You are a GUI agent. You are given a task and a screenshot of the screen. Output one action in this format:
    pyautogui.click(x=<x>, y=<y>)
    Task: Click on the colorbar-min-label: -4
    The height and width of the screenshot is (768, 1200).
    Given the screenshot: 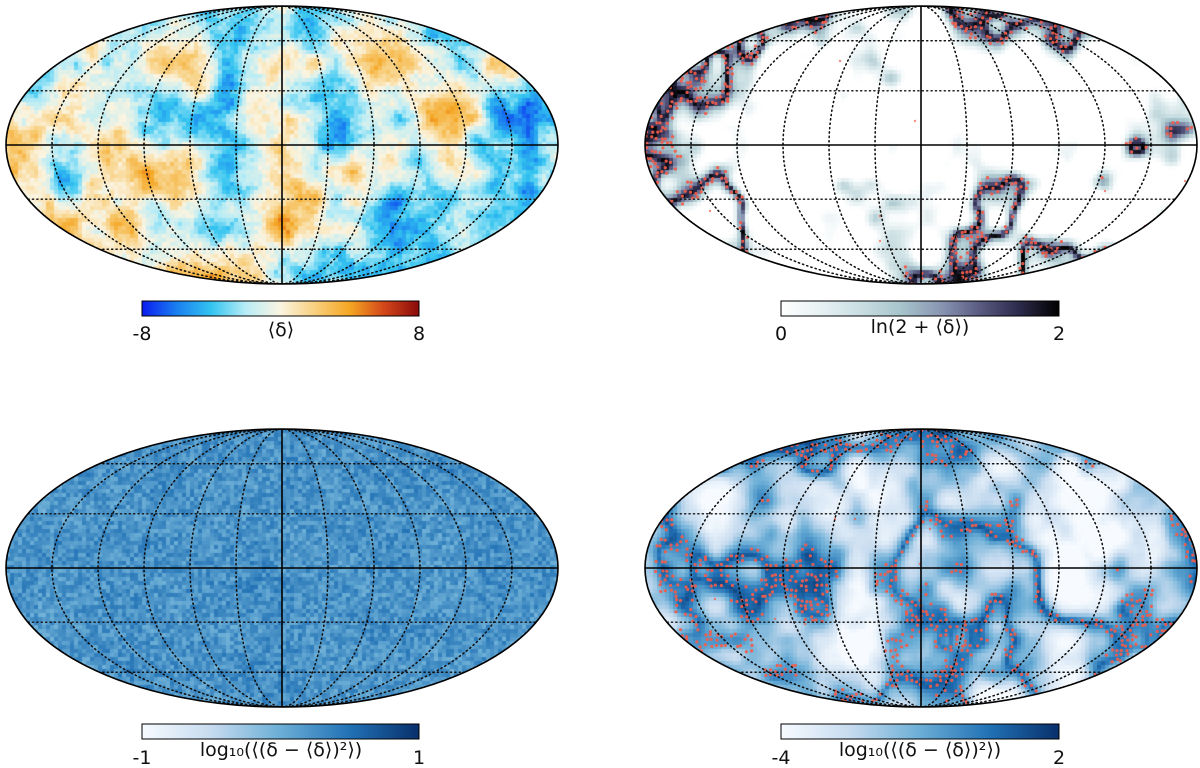 What is the action you would take?
    pyautogui.click(x=781, y=757)
    